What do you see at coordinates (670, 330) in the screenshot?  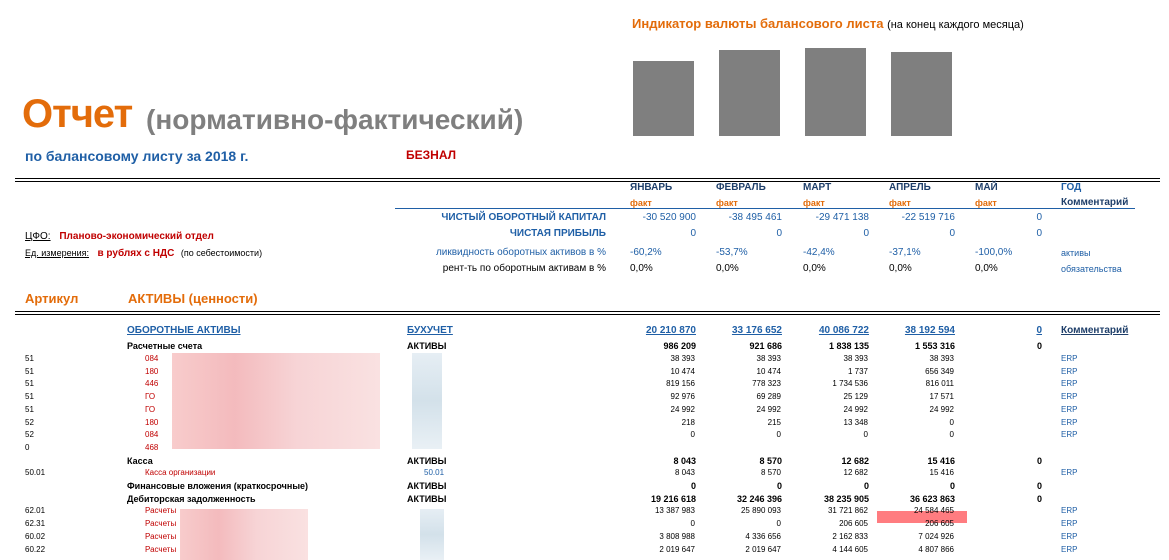 I see `top-row-value: 20 210 870` at bounding box center [670, 330].